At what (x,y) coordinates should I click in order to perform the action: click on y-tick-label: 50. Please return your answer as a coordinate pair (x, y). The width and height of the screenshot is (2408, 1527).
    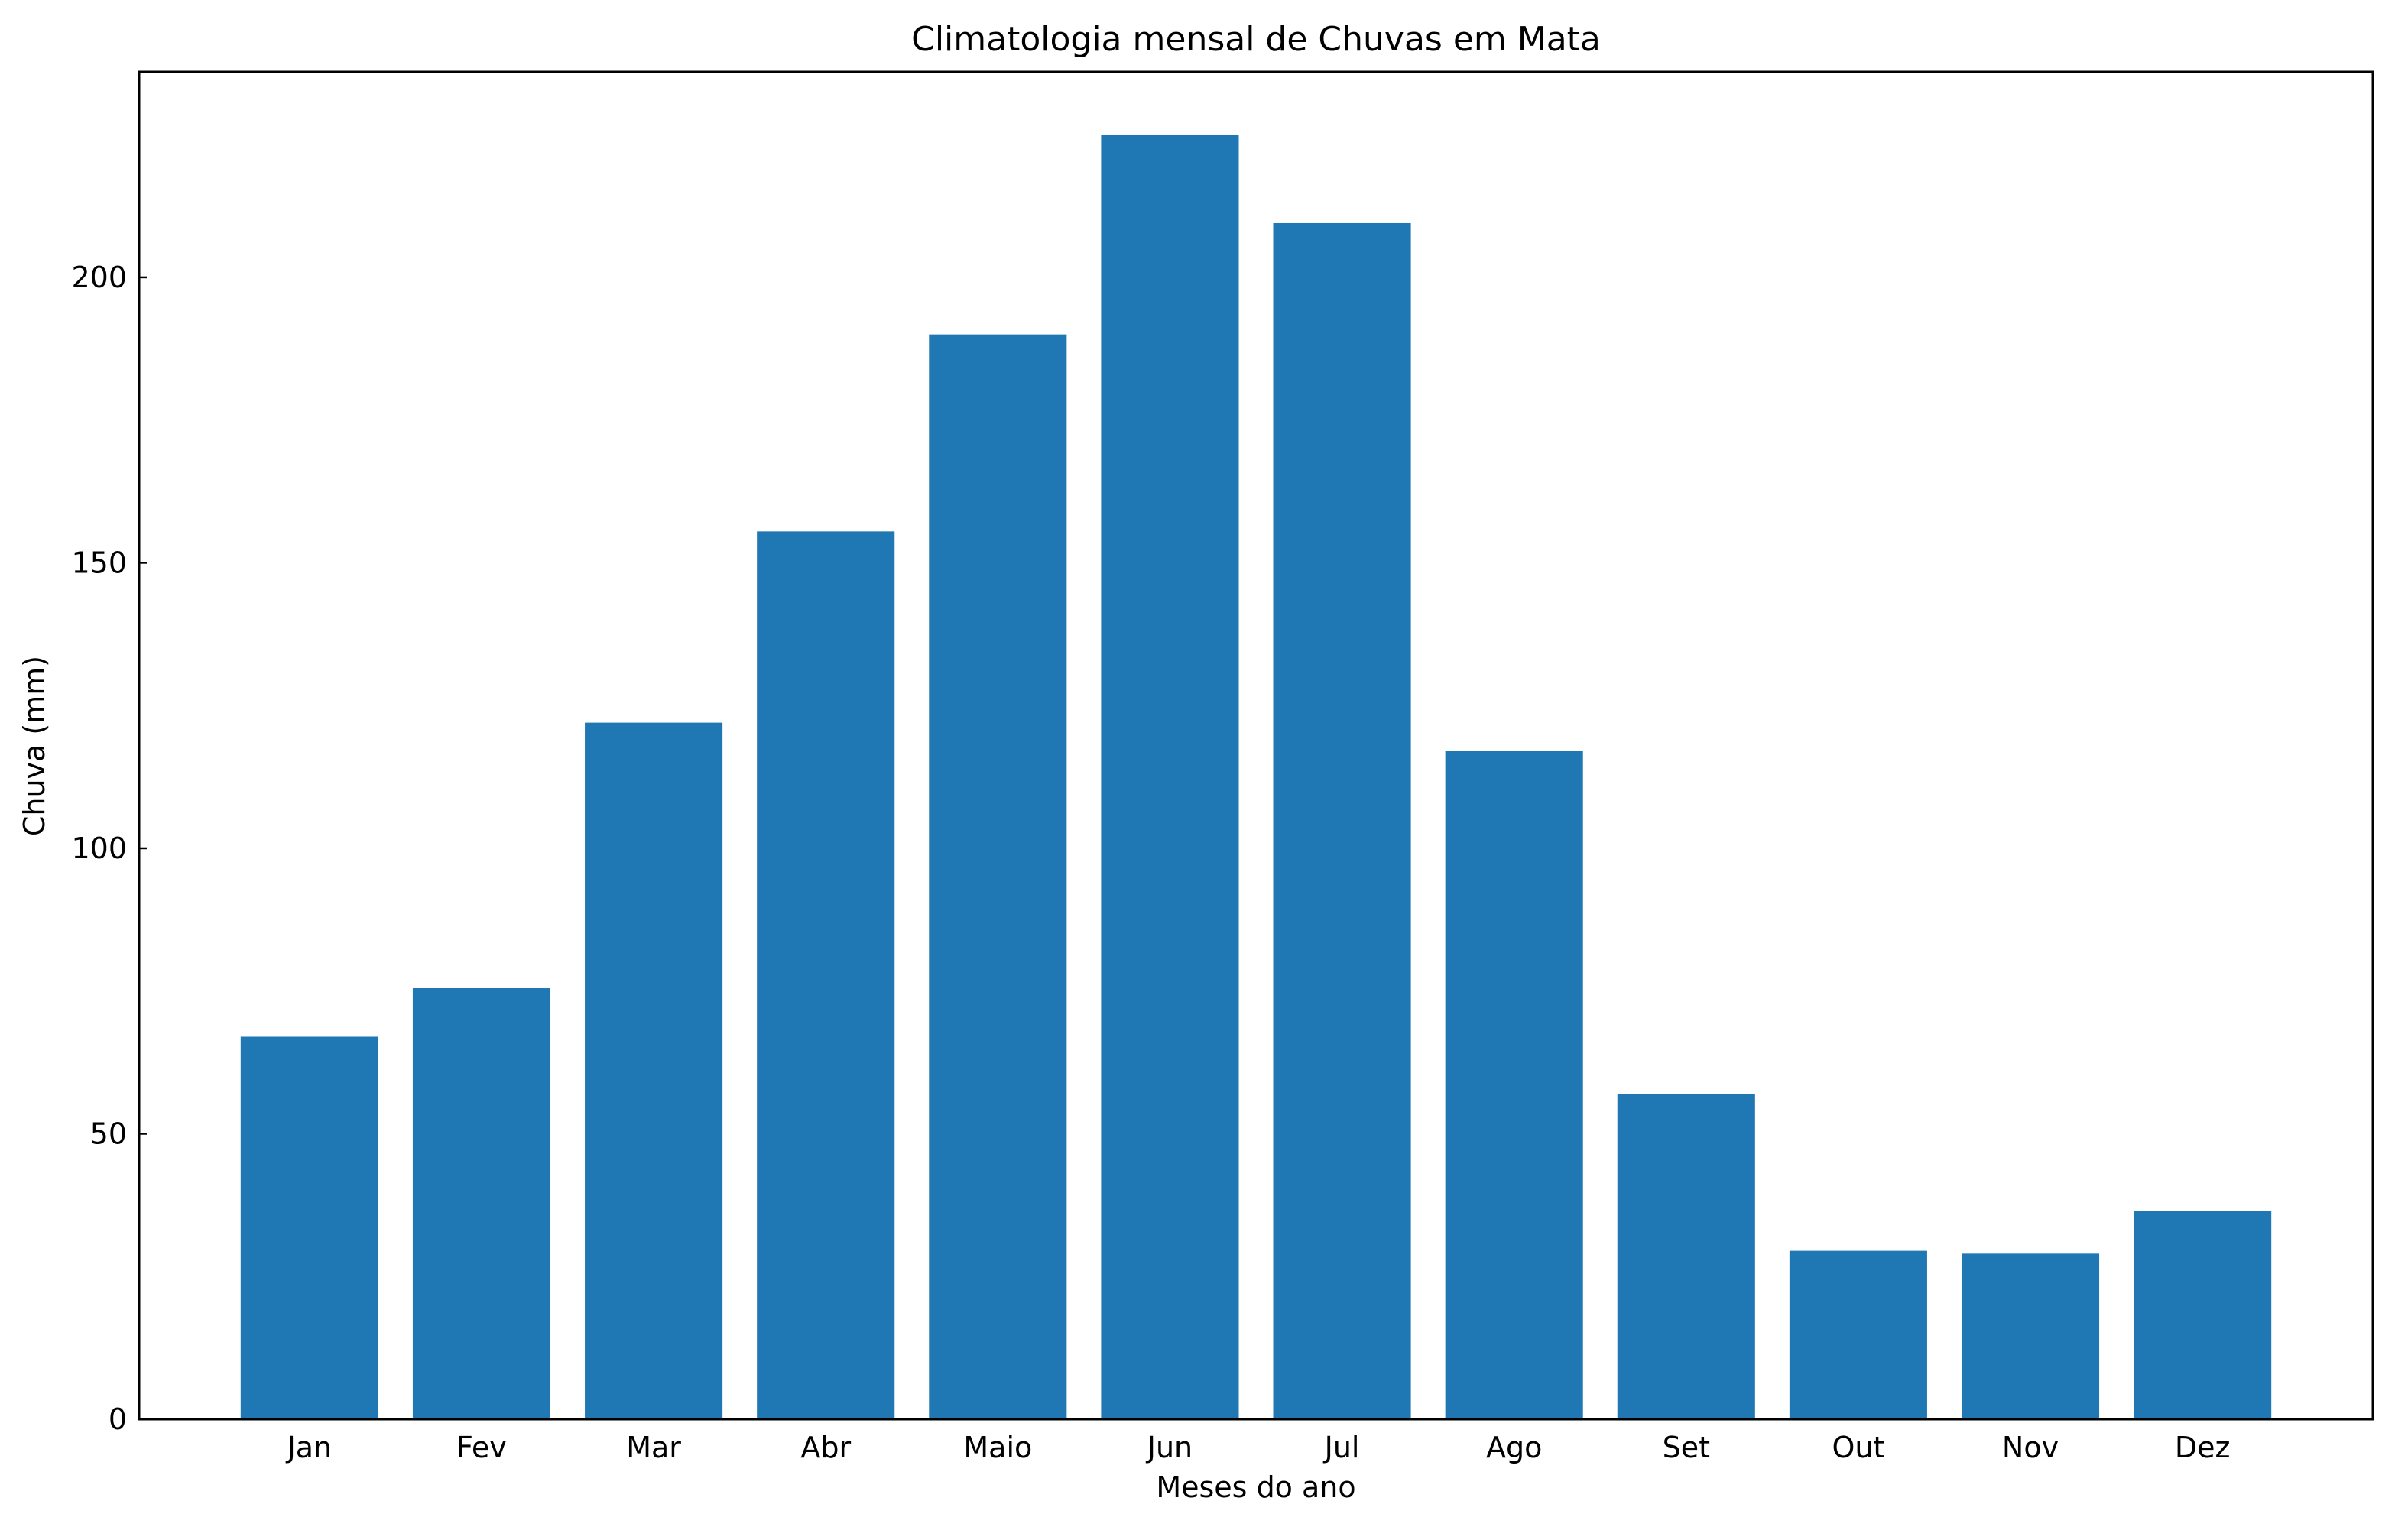
    Looking at the image, I should click on (109, 1133).